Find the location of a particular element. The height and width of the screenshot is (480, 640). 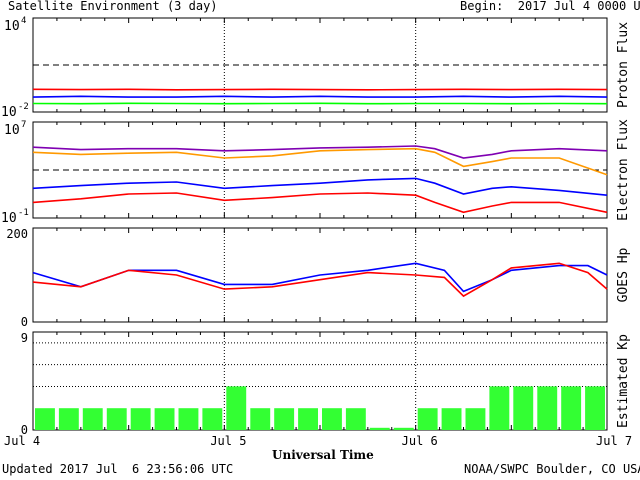

y-tick-label-top: 9 is located at coordinates (24, 338).